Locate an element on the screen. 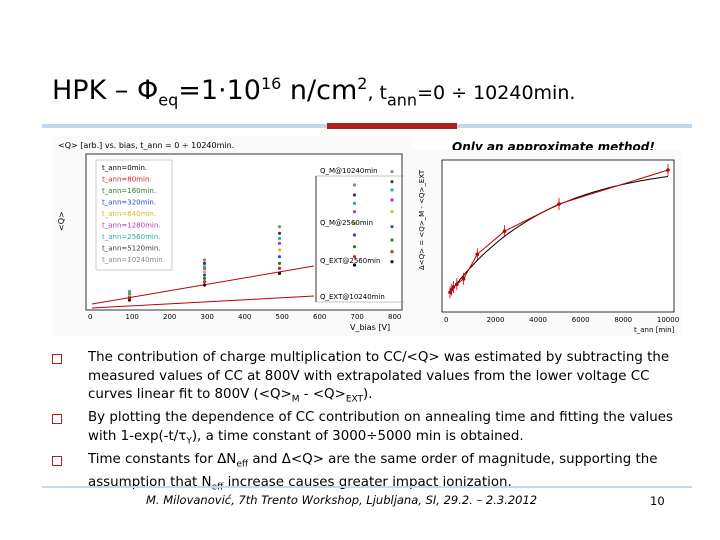  annotation-label: Q_EXT@10240min is located at coordinates (352, 297).